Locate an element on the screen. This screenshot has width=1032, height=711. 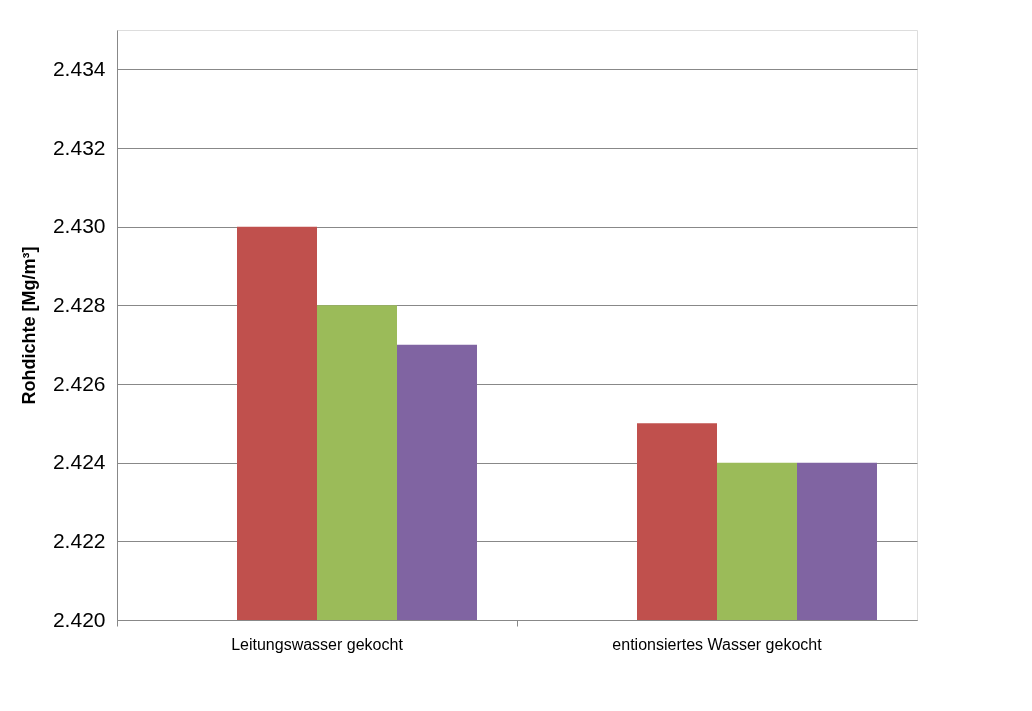
y-axis-title: Rohdichte [Mg/m³] is located at coordinates (28, 325).